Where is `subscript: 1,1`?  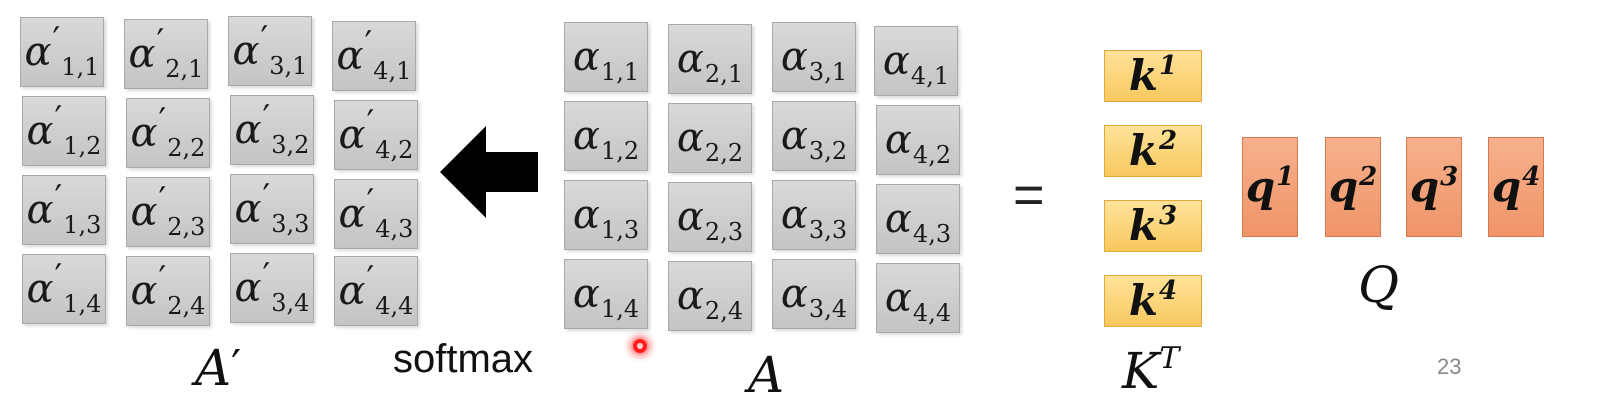
subscript: 1,1 is located at coordinates (620, 72).